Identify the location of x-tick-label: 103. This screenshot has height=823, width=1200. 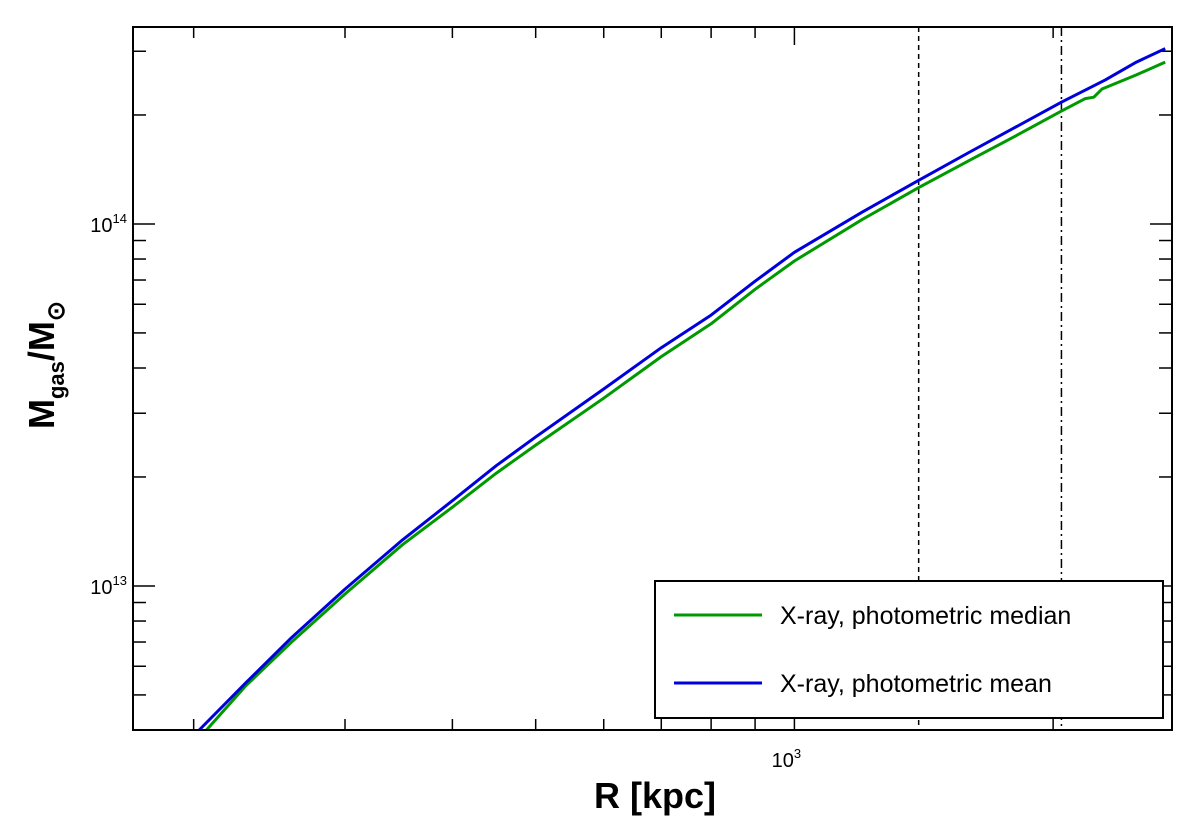
(786, 759).